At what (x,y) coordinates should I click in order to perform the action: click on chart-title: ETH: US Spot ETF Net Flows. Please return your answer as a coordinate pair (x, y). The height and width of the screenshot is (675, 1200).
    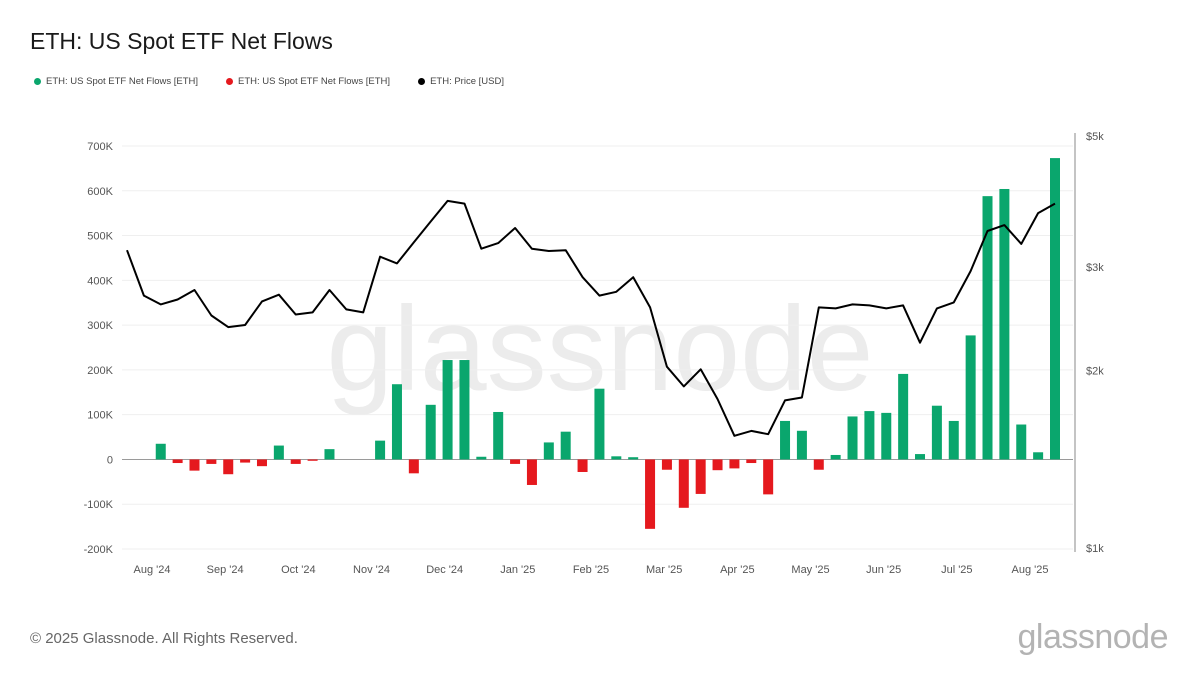
    Looking at the image, I should click on (181, 41).